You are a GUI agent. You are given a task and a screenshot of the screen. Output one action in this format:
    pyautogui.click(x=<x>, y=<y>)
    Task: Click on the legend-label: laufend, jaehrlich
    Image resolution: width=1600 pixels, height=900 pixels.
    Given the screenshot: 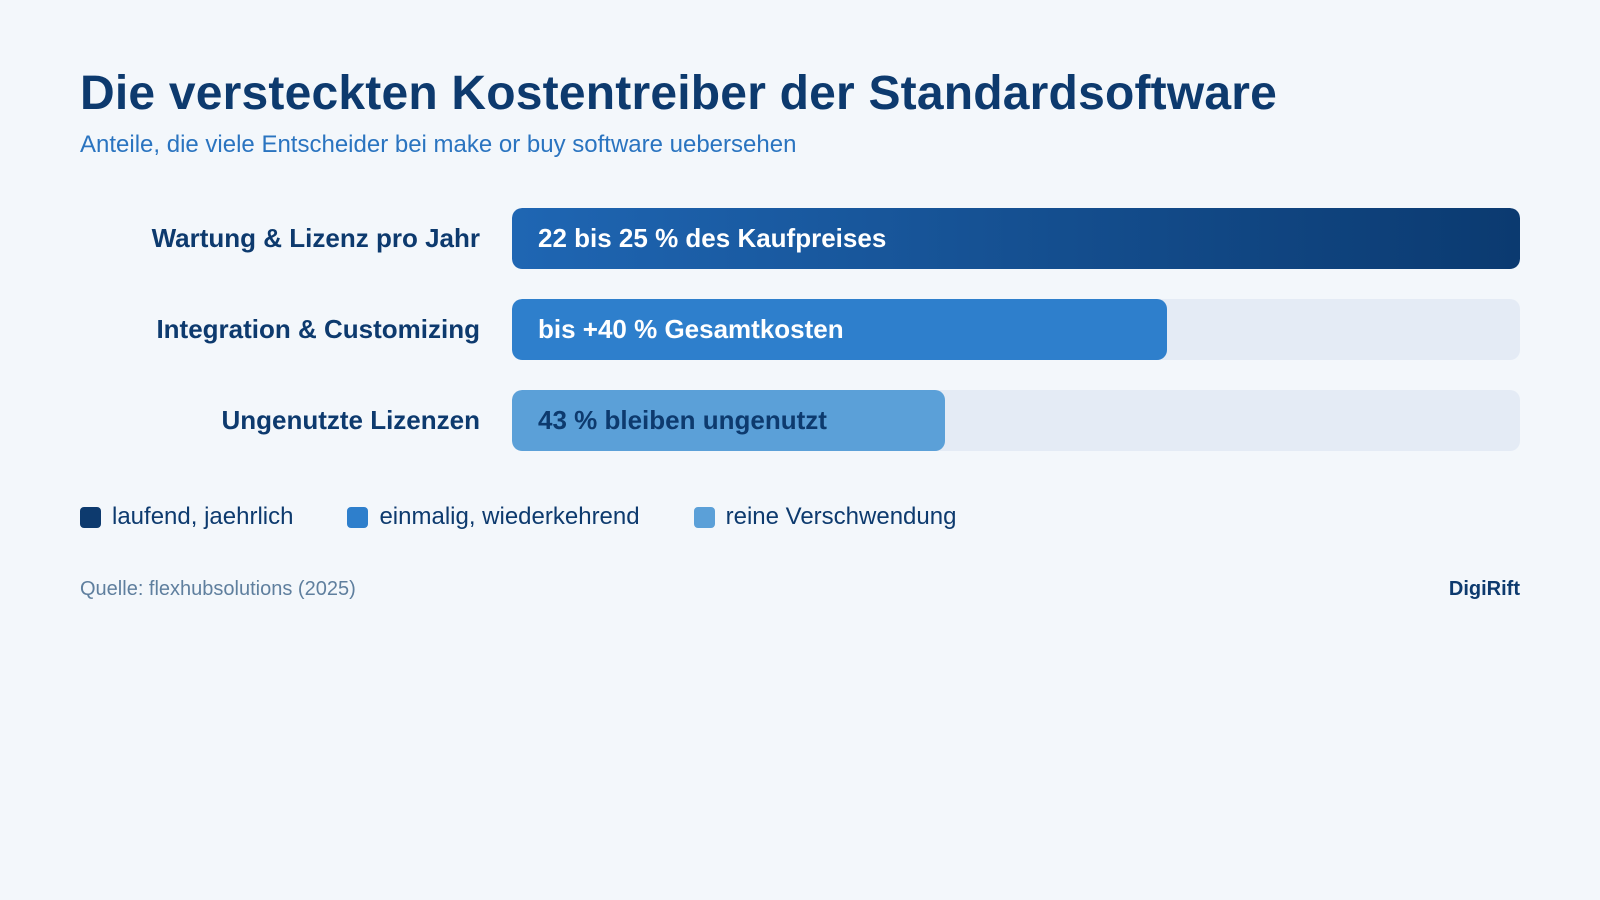 What is the action you would take?
    pyautogui.click(x=203, y=516)
    